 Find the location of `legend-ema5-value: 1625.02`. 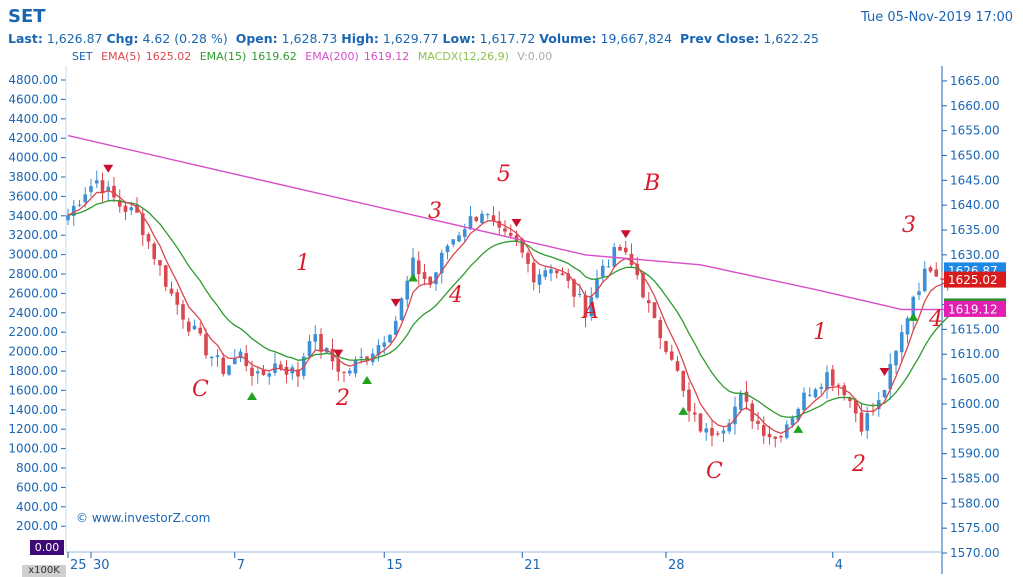

legend-ema5-value: 1625.02 is located at coordinates (168, 56).